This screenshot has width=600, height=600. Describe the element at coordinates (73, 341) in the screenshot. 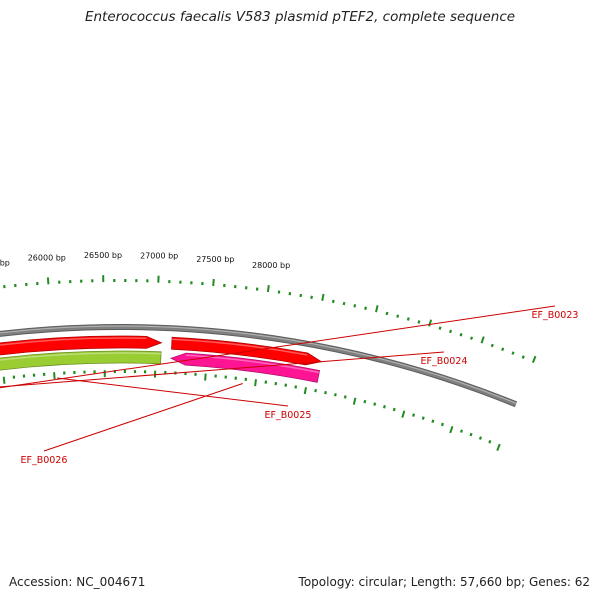

I see `gene-arrow-ef_b0025-fwd-highlight` at that location.